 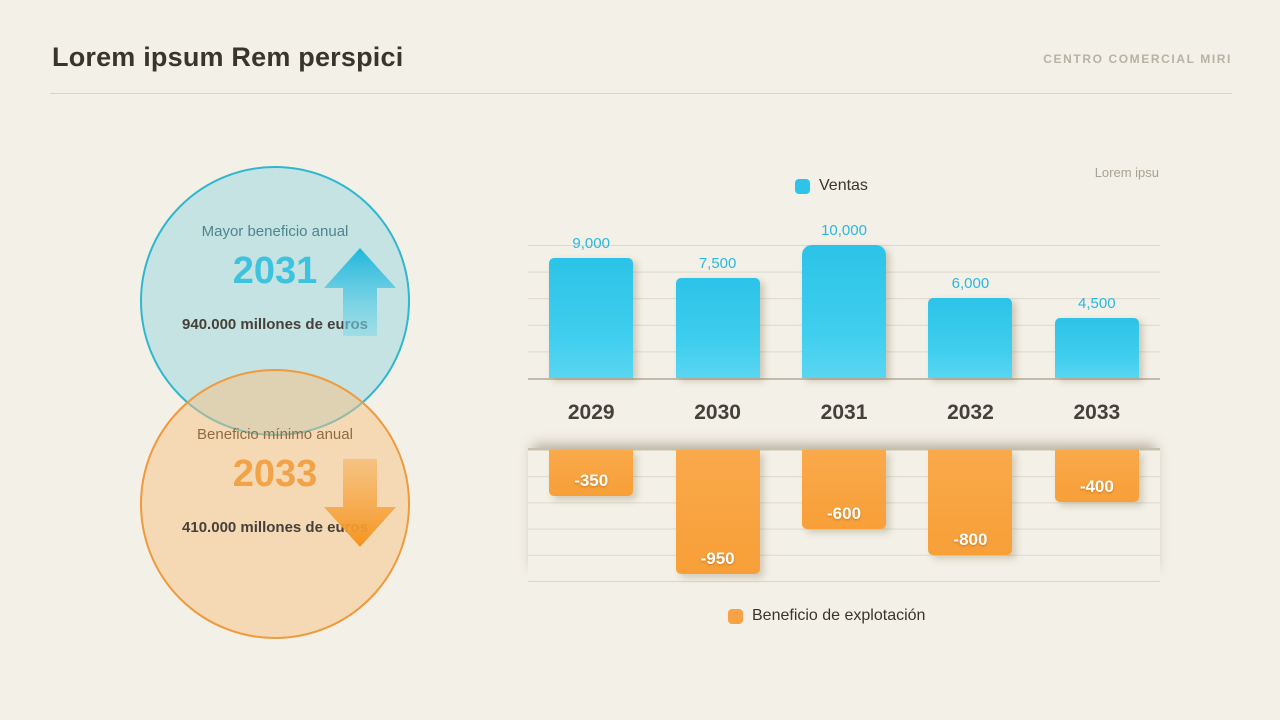 What do you see at coordinates (360, 503) in the screenshot?
I see `arrow-down-icon` at bounding box center [360, 503].